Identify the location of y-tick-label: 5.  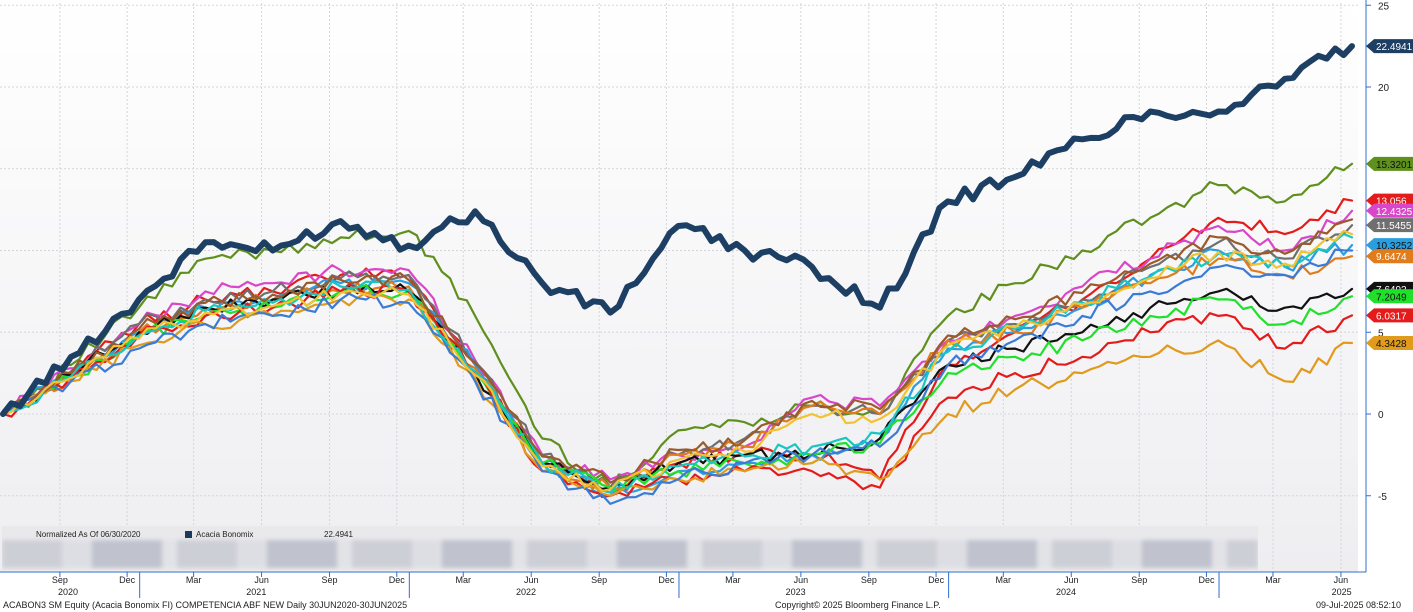
(1381, 333).